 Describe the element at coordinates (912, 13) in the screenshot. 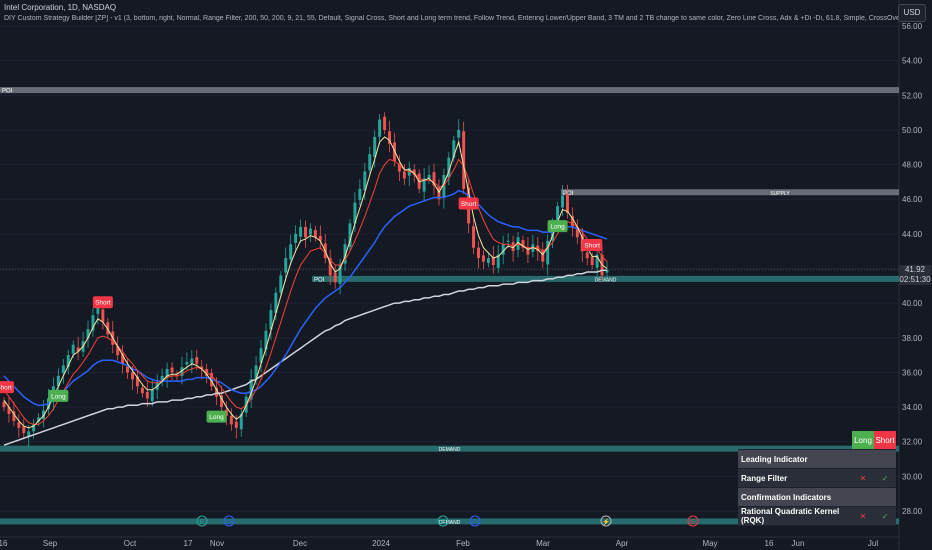

I see `currency-button: USD` at that location.